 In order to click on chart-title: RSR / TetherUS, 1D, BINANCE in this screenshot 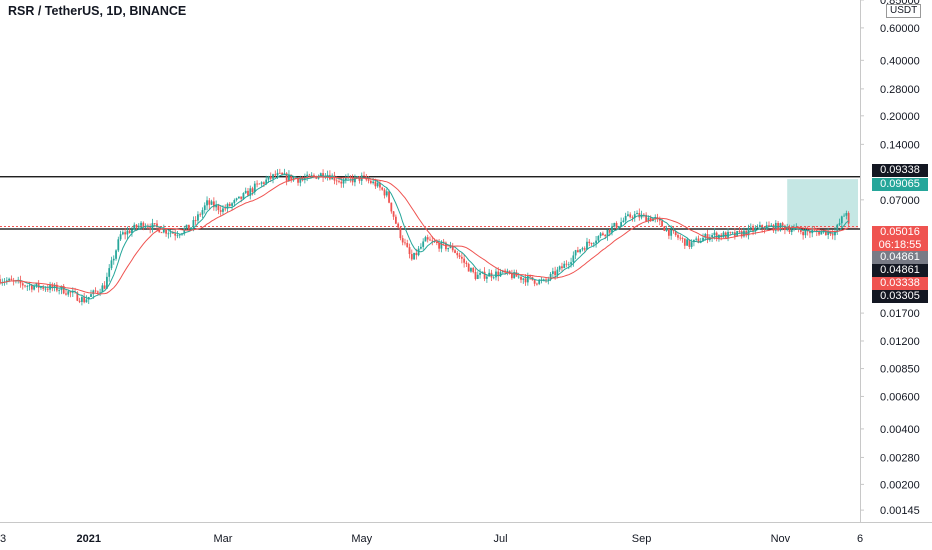, I will do `click(97, 11)`.